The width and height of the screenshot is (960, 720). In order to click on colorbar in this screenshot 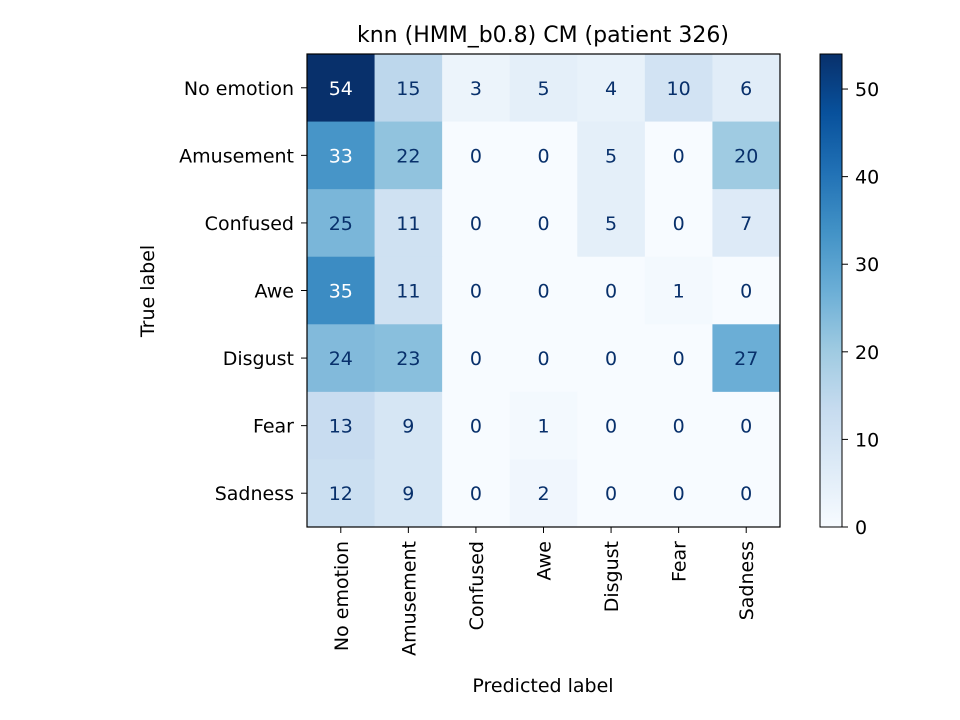, I will do `click(831, 290)`.